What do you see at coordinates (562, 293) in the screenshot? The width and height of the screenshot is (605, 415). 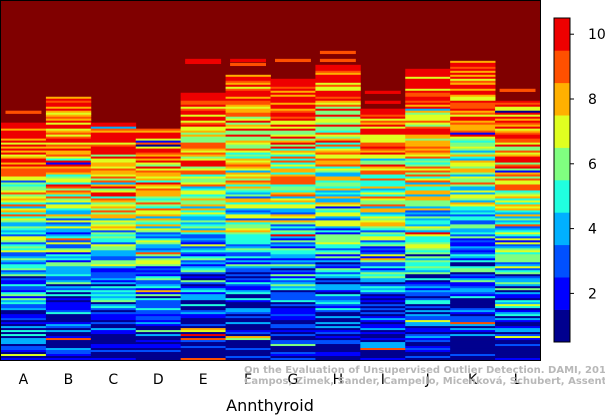 I see `colorbar-segment` at bounding box center [562, 293].